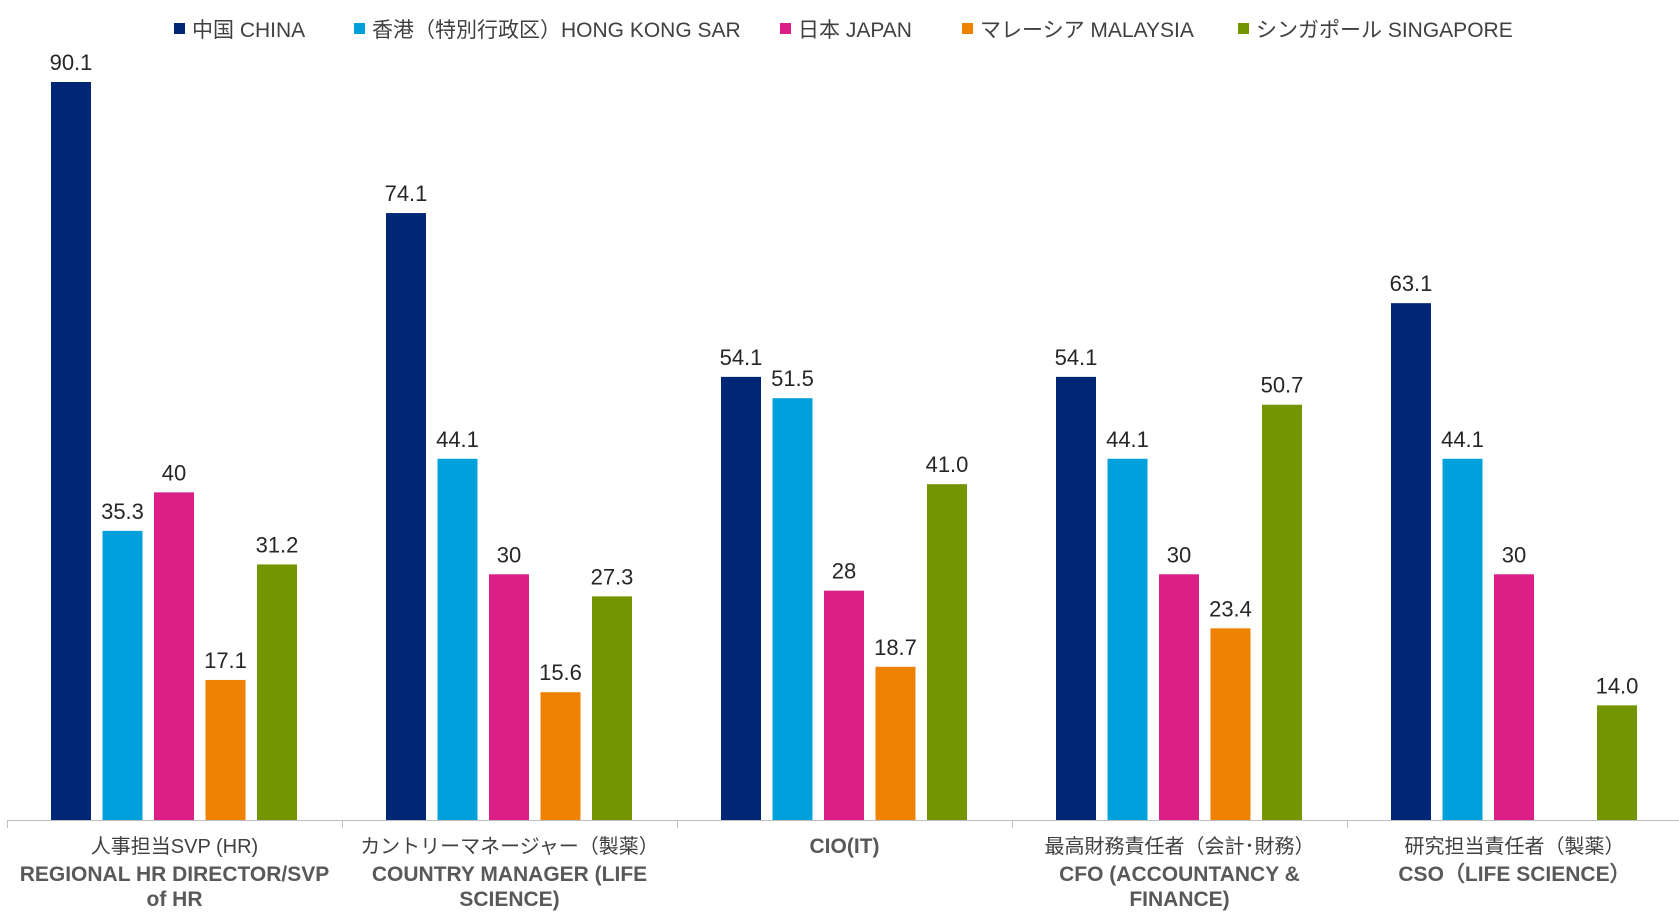 The image size is (1679, 915). I want to click on value-label-2-2: 28, so click(844, 571).